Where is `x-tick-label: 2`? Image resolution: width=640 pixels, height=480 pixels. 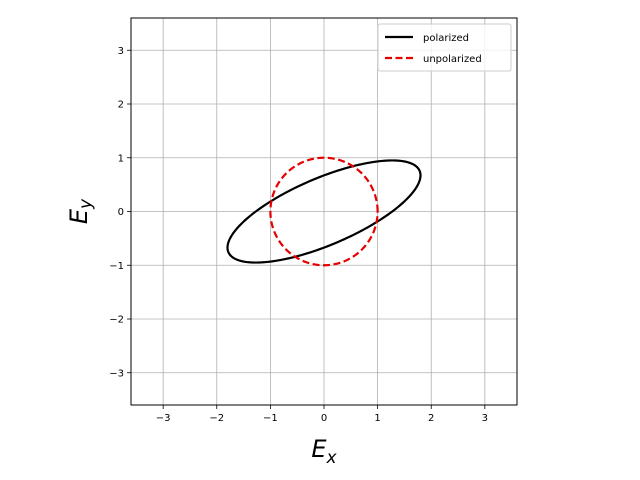 x-tick-label: 2 is located at coordinates (431, 418).